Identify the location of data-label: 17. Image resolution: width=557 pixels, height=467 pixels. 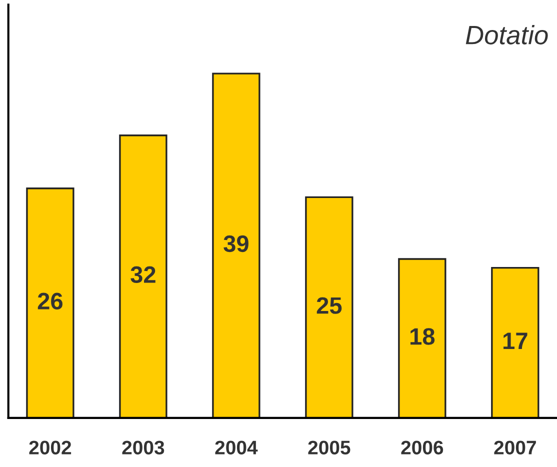
(516, 341).